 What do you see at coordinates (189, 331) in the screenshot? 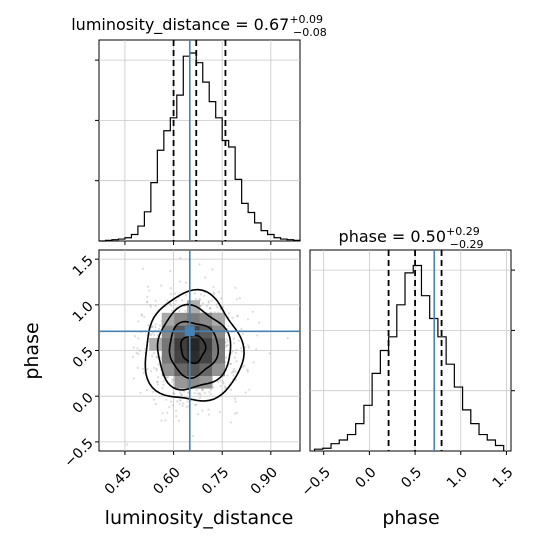
I see `truth-marker` at bounding box center [189, 331].